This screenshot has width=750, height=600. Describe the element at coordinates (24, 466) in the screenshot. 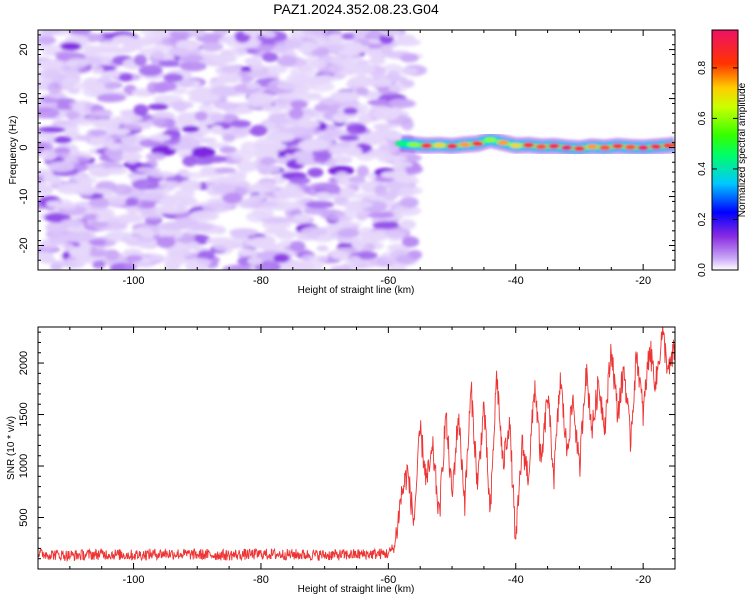

I see `y-tick-label: 1000` at that location.